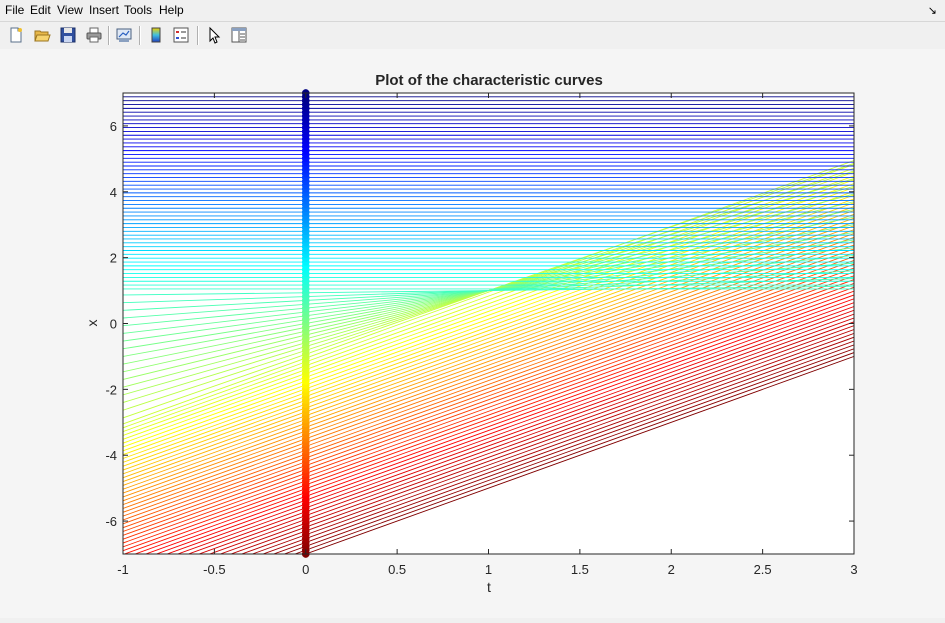  I want to click on y-tick-label: 6, so click(113, 126).